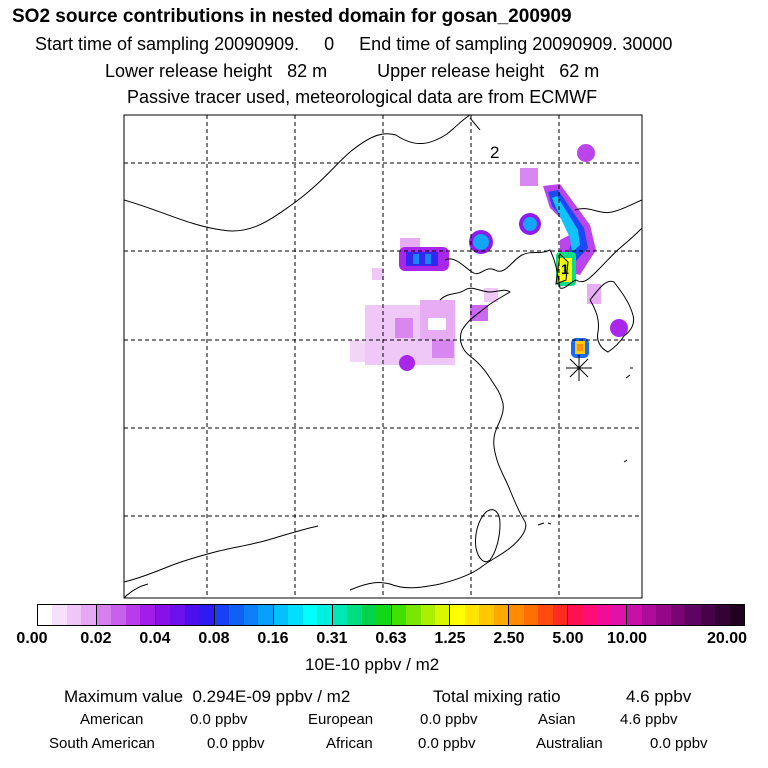 The height and width of the screenshot is (768, 768). Describe the element at coordinates (32, 638) in the screenshot. I see `colorbar-tick-label: 0.00` at that location.